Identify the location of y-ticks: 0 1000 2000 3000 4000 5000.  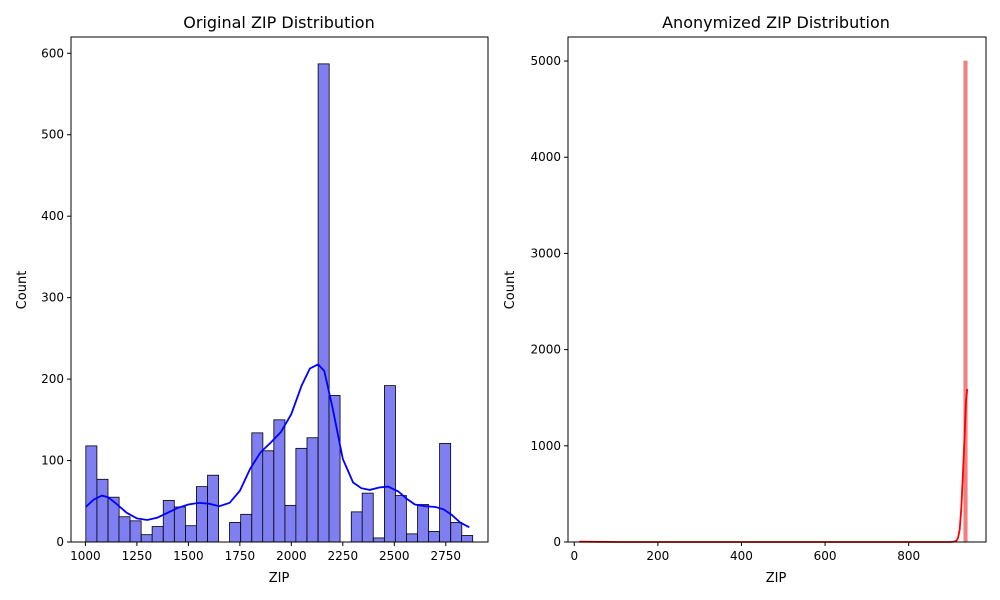
(549, 301).